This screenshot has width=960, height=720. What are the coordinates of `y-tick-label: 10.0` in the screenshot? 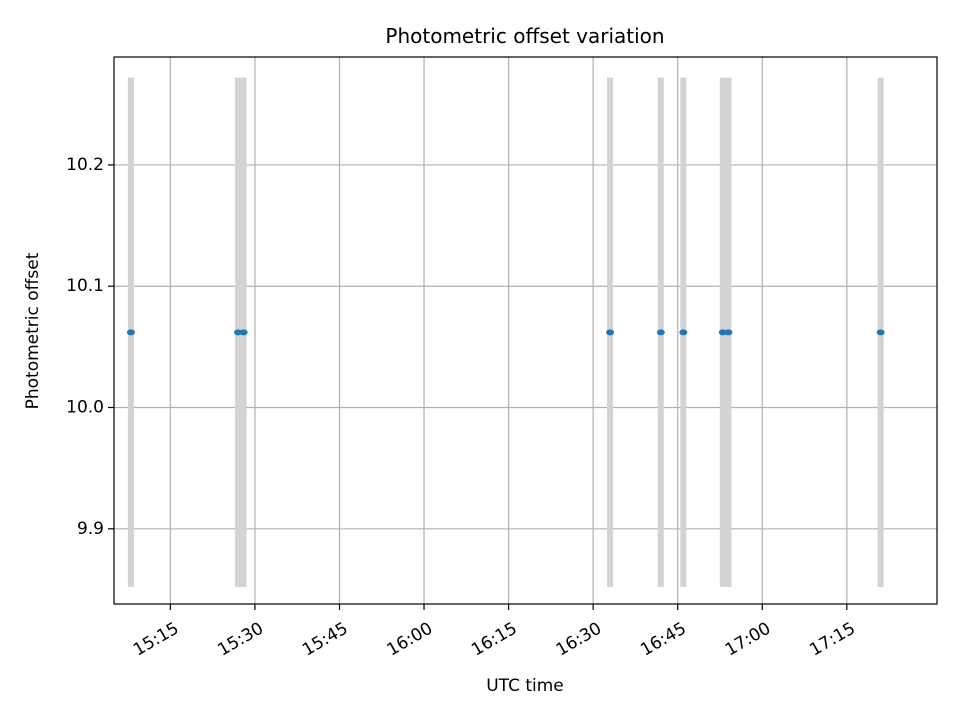 It's located at (85, 408).